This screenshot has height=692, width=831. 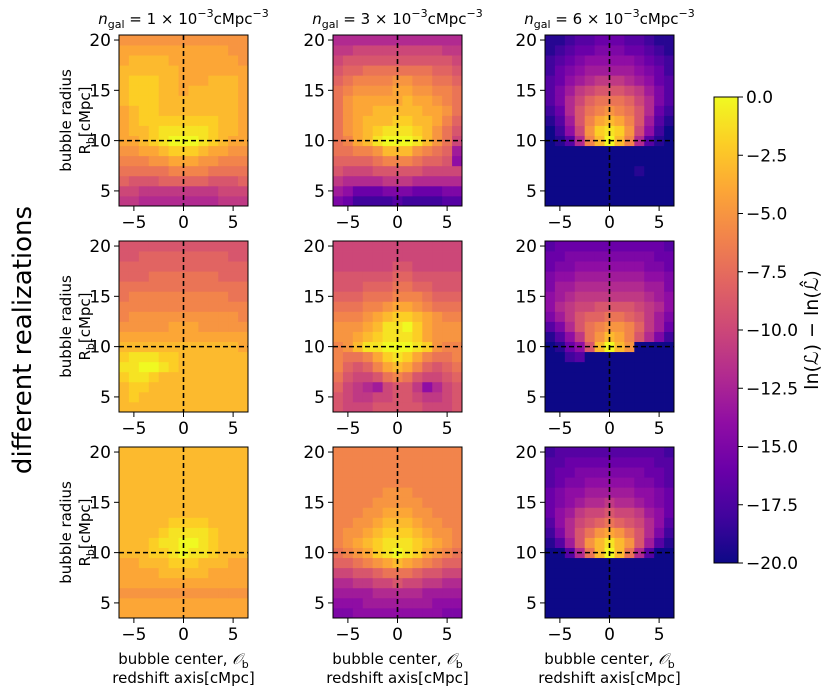 What do you see at coordinates (233, 19) in the screenshot?
I see `title-unit: cMpc` at bounding box center [233, 19].